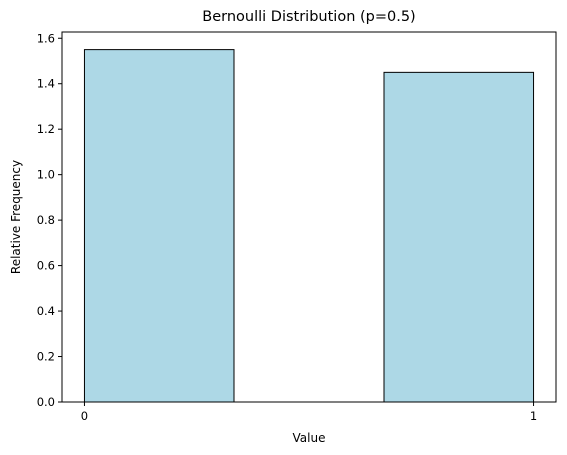  What do you see at coordinates (16, 217) in the screenshot?
I see `y-axis-label: Relative Frequency` at bounding box center [16, 217].